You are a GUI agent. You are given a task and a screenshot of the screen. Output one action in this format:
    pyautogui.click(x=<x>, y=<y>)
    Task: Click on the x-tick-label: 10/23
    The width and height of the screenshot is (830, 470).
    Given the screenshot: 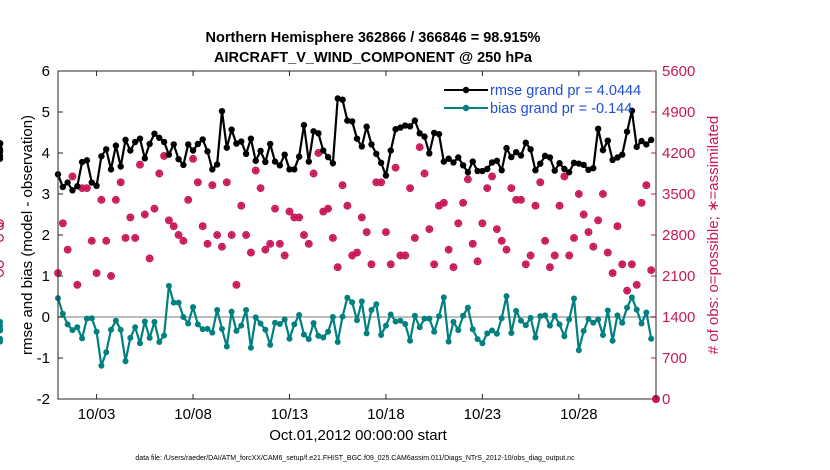 What is the action you would take?
    pyautogui.click(x=483, y=414)
    